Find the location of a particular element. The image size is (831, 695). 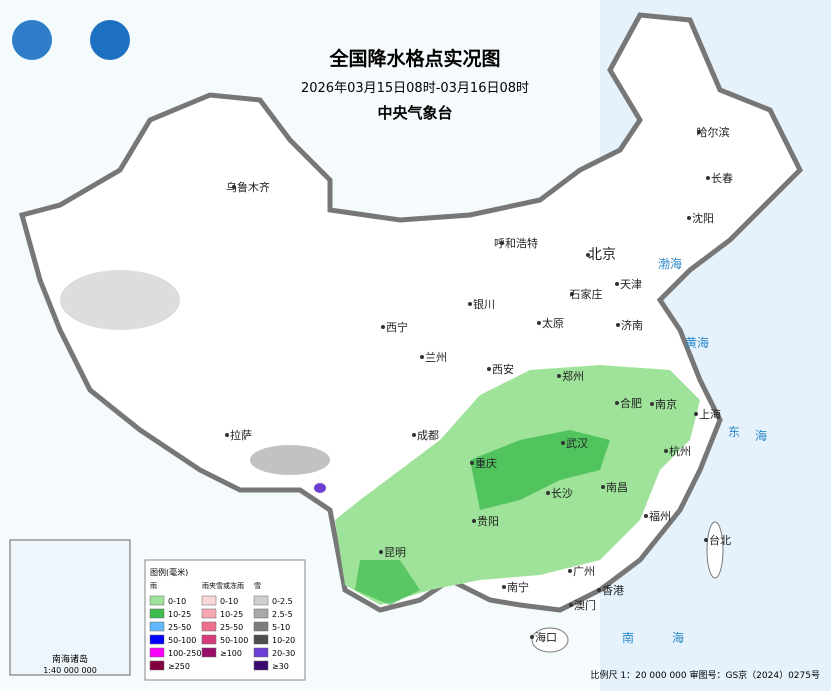

sea-label: 黄海 is located at coordinates (697, 342).